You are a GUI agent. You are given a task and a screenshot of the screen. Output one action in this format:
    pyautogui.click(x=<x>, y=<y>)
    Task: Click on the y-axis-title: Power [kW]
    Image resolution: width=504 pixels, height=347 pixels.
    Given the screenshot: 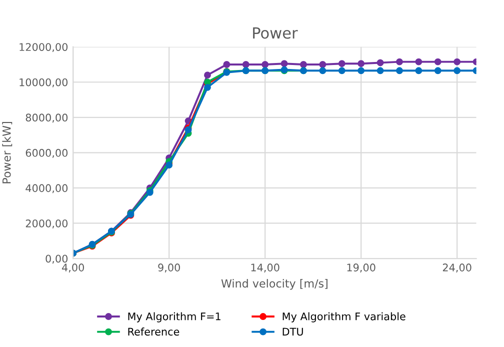 What is the action you would take?
    pyautogui.click(x=7, y=153)
    